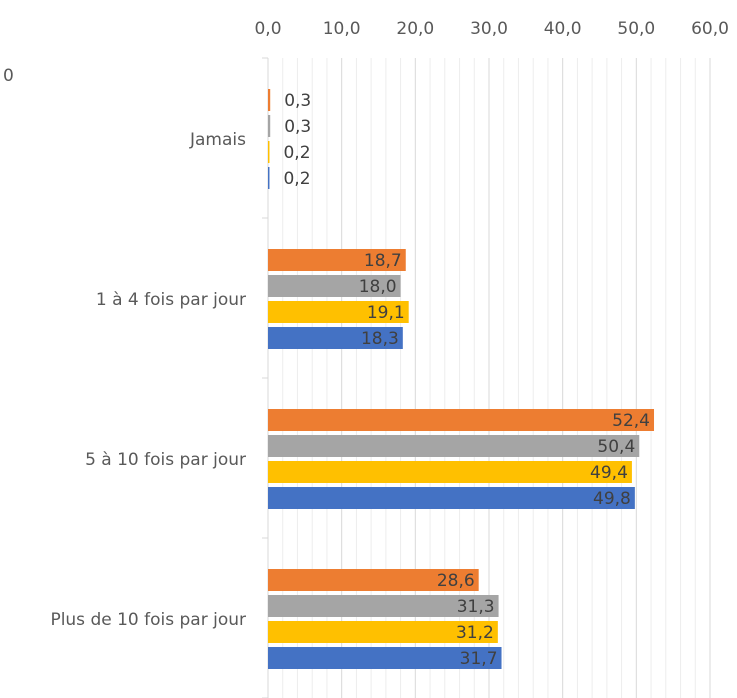  I want to click on category-label: 1 à 4 fois par jour, so click(171, 300).